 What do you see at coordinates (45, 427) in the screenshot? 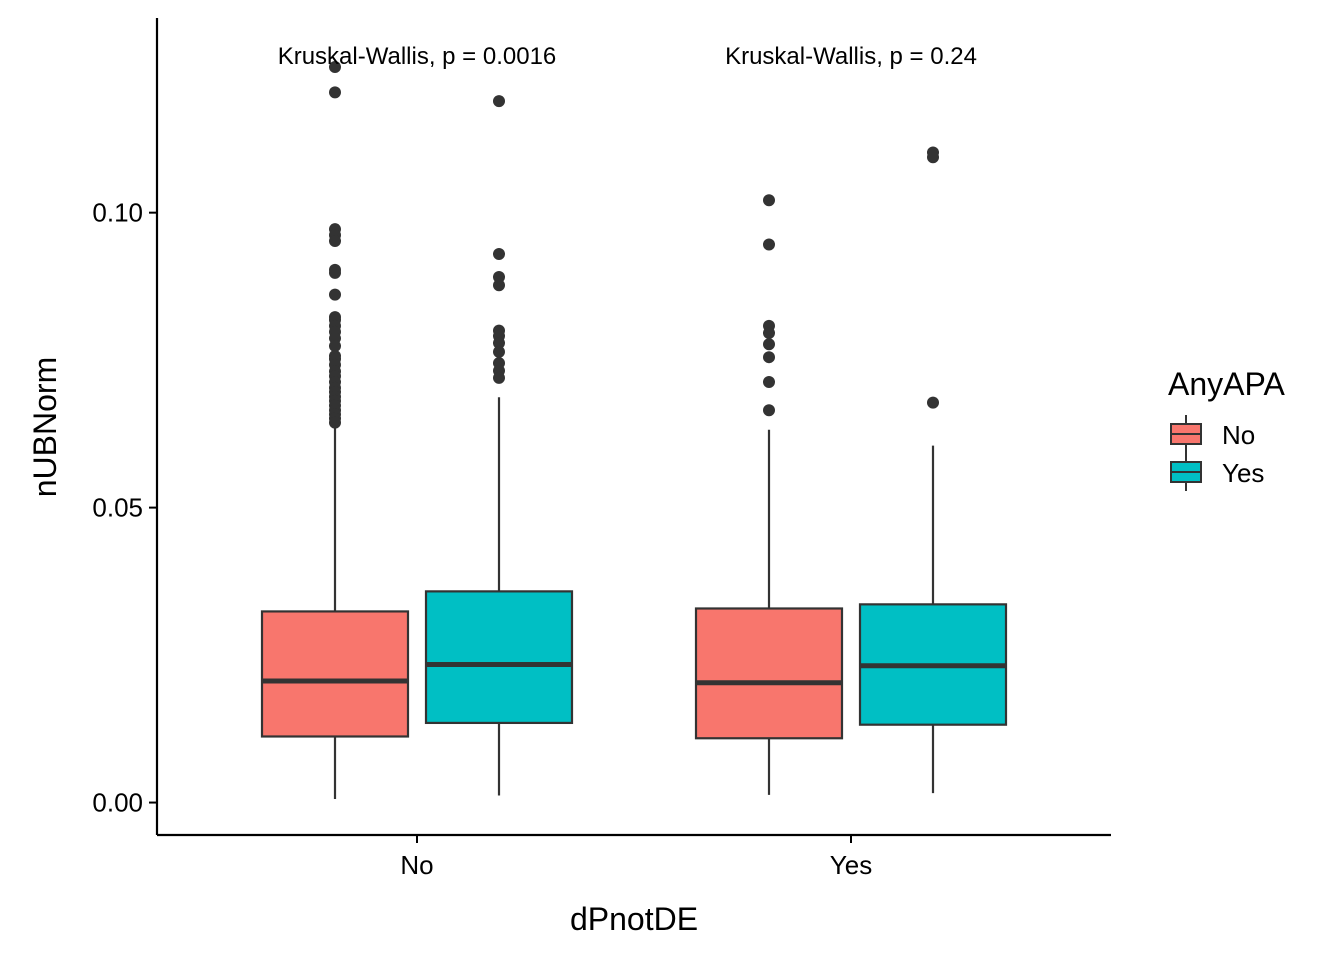
I see `y-axis-title: nUBNorm` at bounding box center [45, 427].